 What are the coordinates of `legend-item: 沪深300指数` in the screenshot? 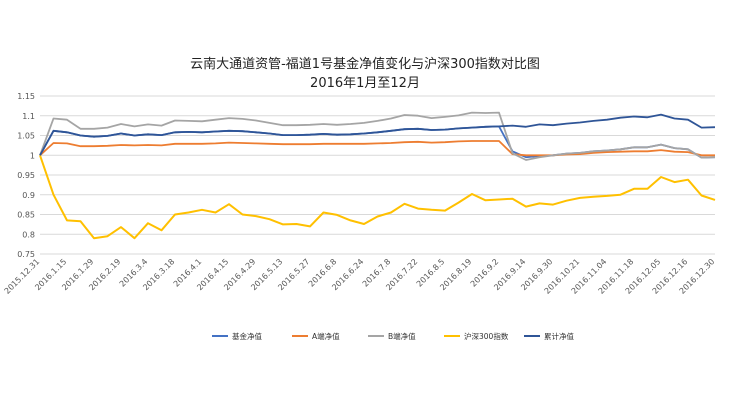 It's located at (476, 336).